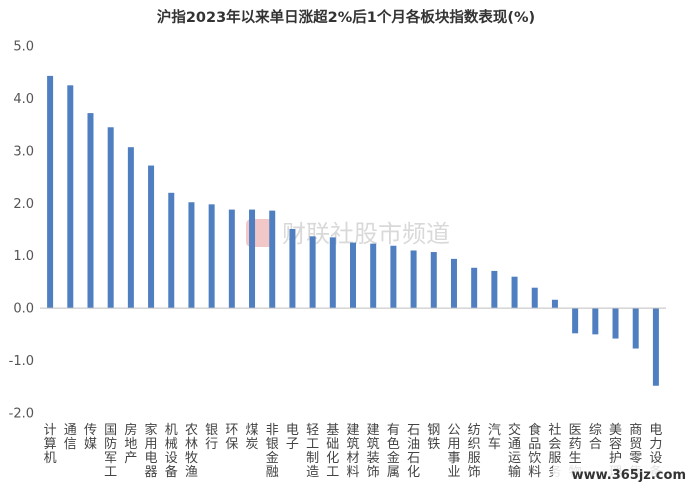  I want to click on x-tick-label: 环保, so click(231, 437).